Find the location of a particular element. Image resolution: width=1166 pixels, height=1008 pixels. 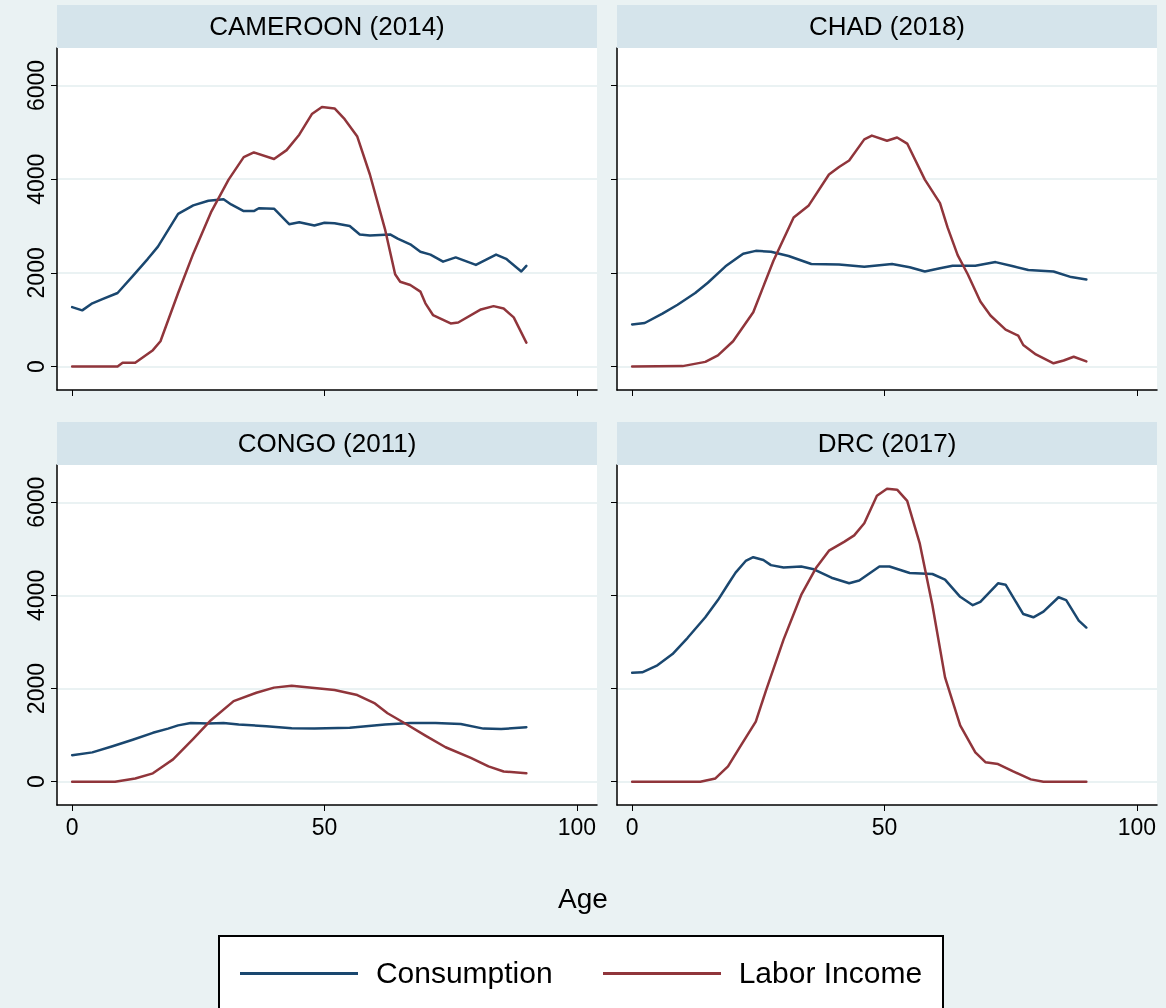

chart-title: CONGO (2011) is located at coordinates (327, 443).